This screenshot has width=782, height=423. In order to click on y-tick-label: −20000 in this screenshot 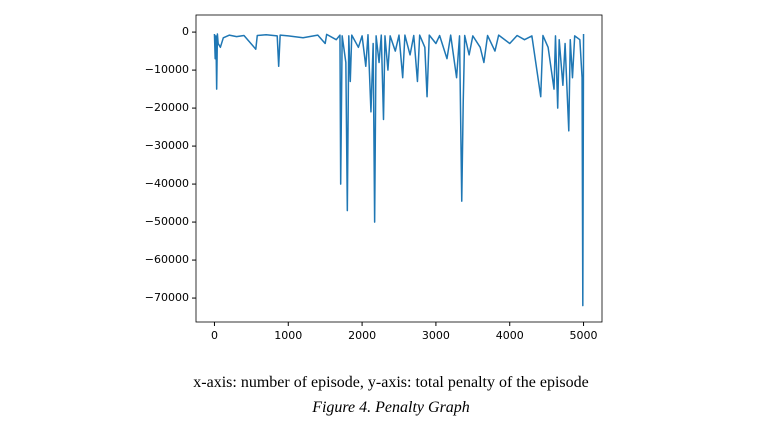, I will do `click(167, 107)`.